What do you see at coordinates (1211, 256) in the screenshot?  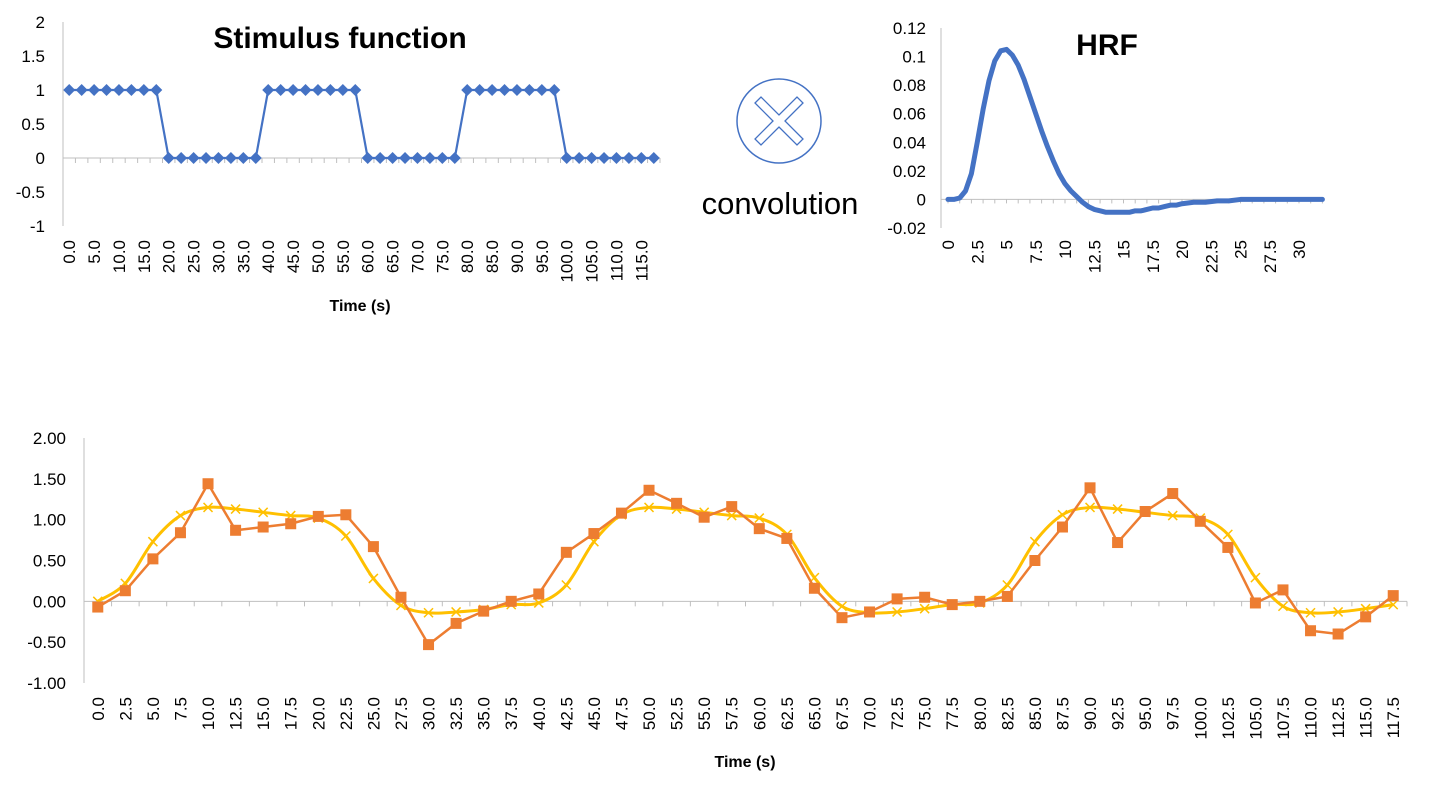 I see `hrf-x-tick-label: 22.5` at bounding box center [1211, 256].